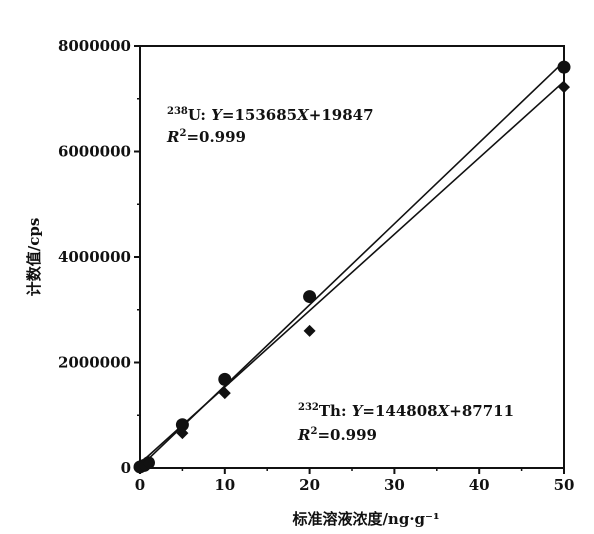 Image resolution: width=594 pixels, height=534 pixels. Describe the element at coordinates (399, 411) in the screenshot. I see `th-eq-a: =144808` at that location.